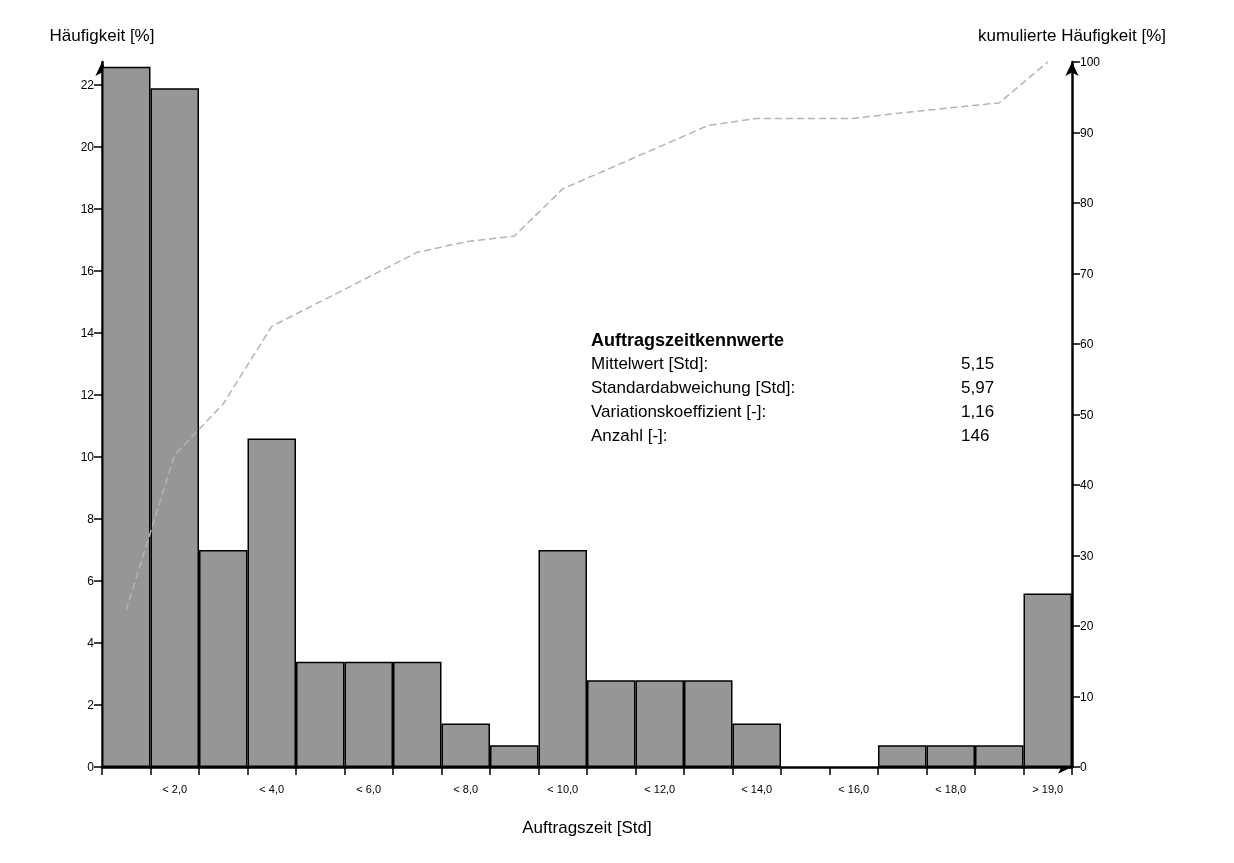 This screenshot has width=1234, height=863. Describe the element at coordinates (1072, 35) in the screenshot. I see `y2-axis-title: kumulierte Häufigkeit [%]` at that location.